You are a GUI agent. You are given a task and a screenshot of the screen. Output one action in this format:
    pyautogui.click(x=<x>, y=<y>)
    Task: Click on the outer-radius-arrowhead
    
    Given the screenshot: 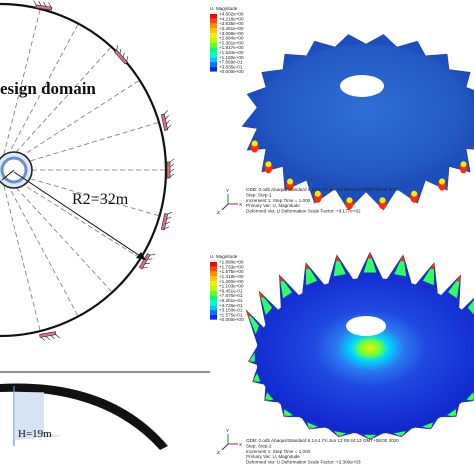 What is the action you would take?
    pyautogui.click(x=141, y=256)
    